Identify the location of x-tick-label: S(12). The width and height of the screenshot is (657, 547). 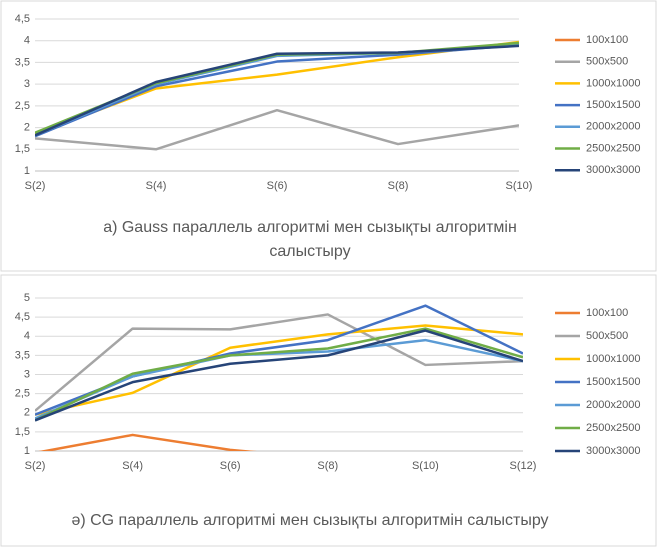
(523, 466).